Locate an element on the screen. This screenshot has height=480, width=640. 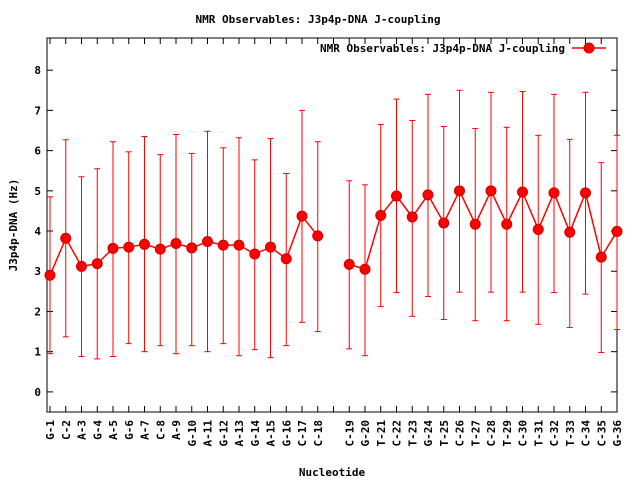
legend: NMR Observables: J3p4p-DNA J-coupling is located at coordinates (463, 48).